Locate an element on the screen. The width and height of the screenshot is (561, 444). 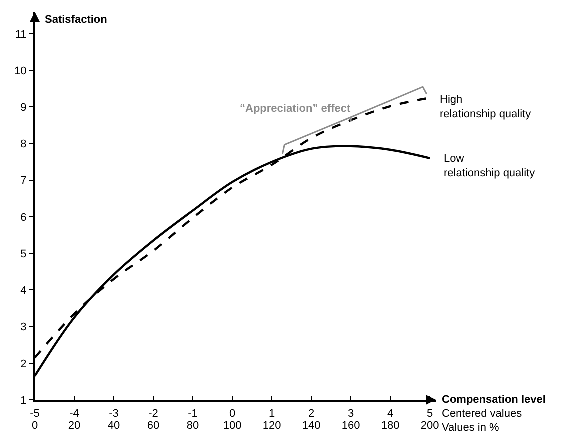
x2-axis-title: Values in % is located at coordinates (471, 428).